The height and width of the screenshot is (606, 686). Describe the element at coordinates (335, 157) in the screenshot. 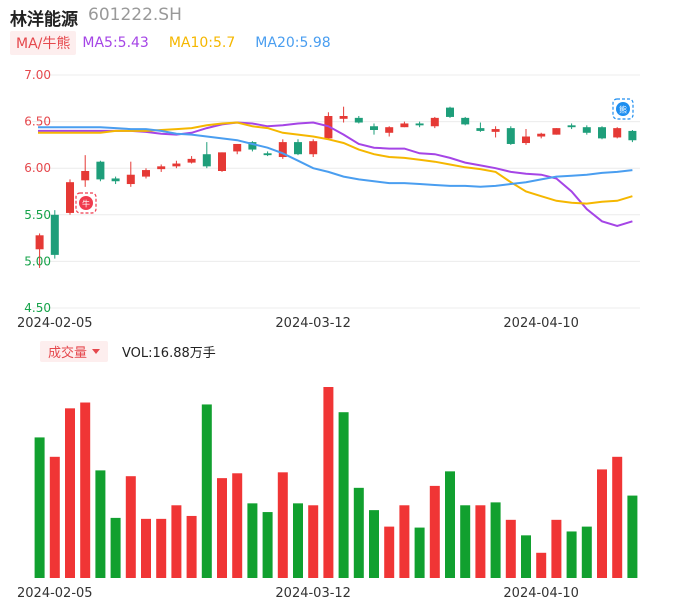

I see `ma20-line` at that location.